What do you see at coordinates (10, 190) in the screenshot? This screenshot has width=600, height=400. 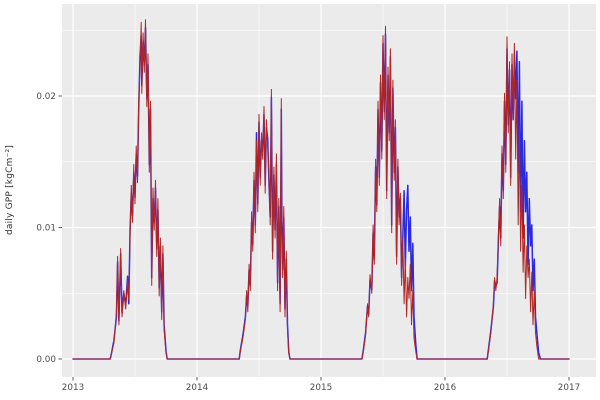 I see `y-axis-title: daily GPP [kgCm⁻²]` at bounding box center [10, 190].